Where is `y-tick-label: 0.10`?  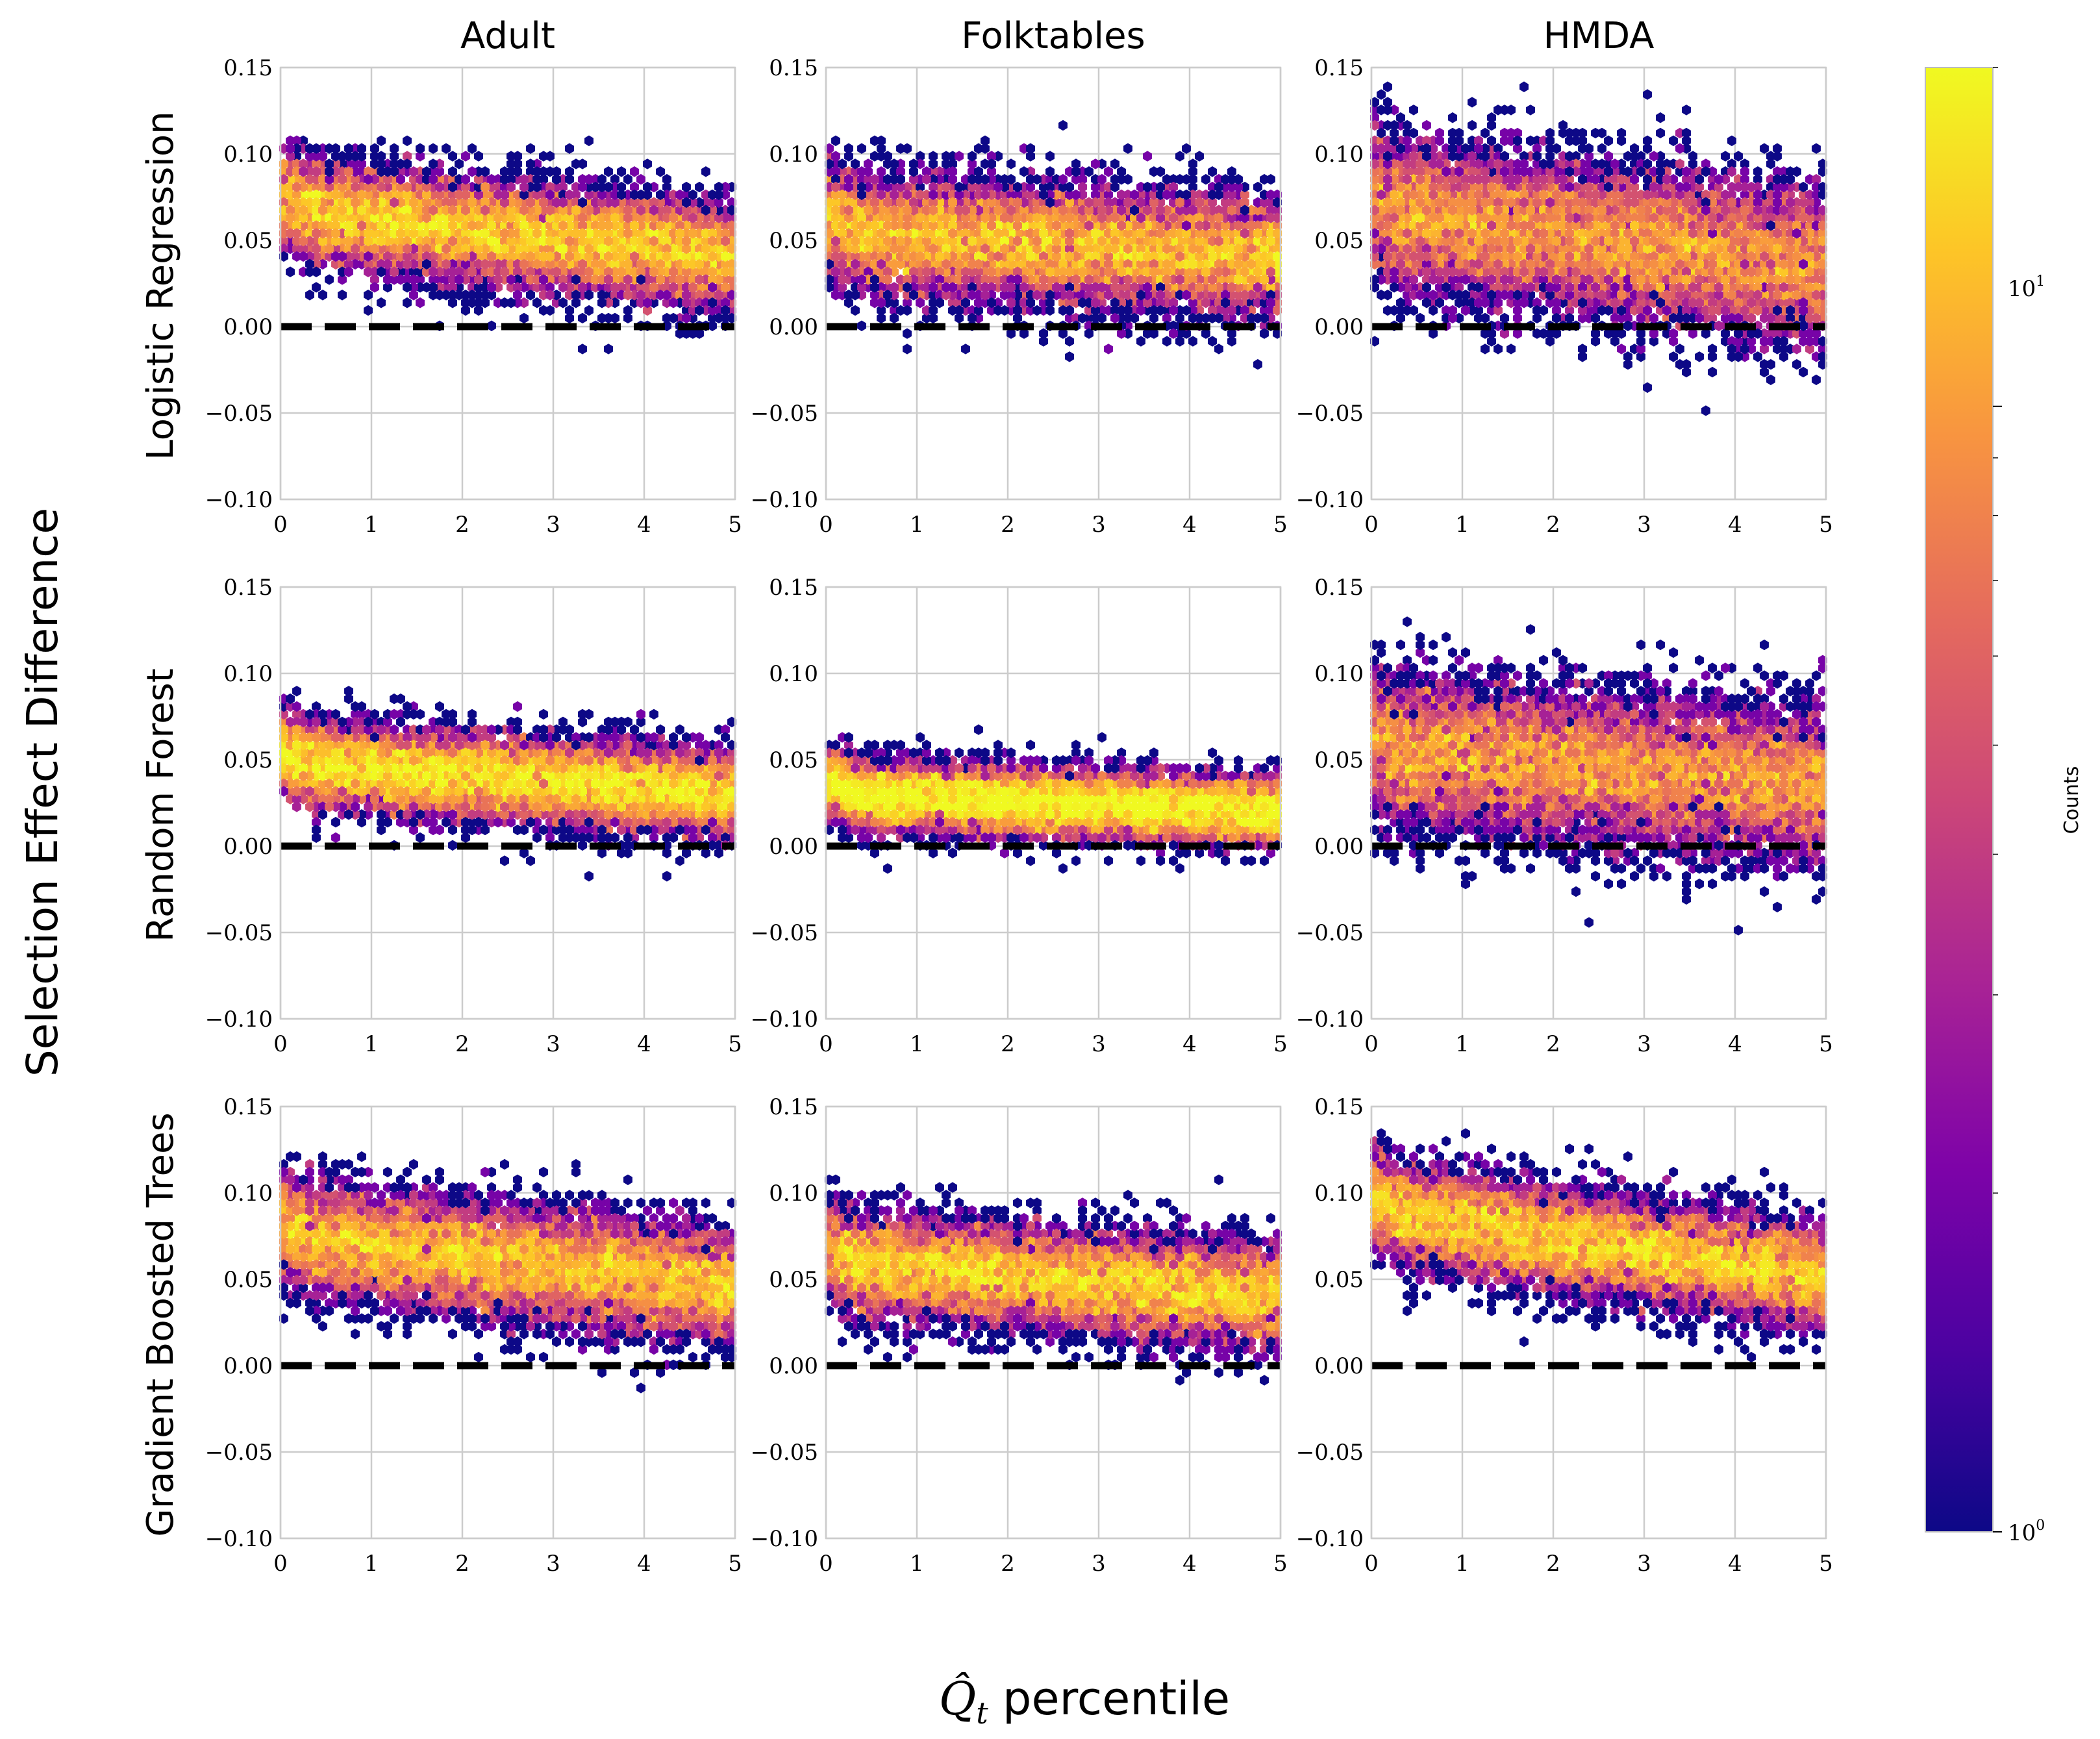 y-tick-label: 0.10 is located at coordinates (793, 155).